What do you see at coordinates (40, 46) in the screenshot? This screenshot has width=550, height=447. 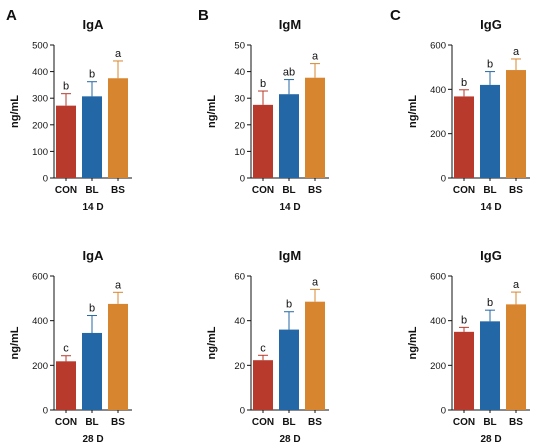 I see `y-tick-label: 500` at bounding box center [40, 46].